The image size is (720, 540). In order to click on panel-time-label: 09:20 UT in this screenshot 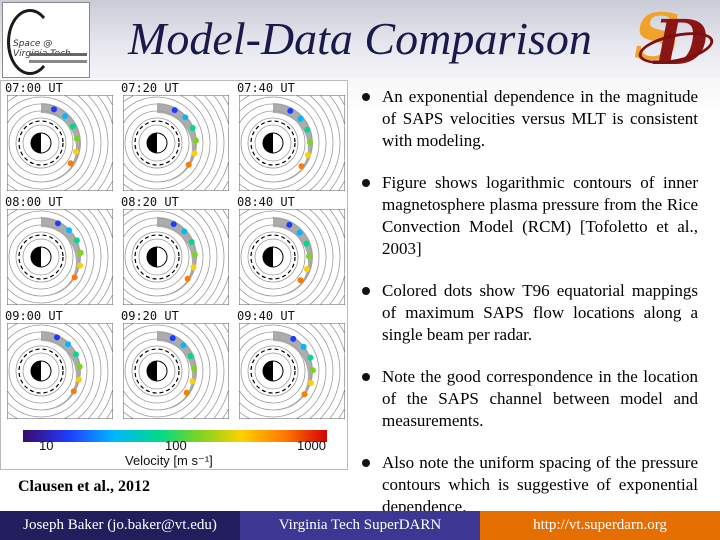, I will do `click(150, 316)`.